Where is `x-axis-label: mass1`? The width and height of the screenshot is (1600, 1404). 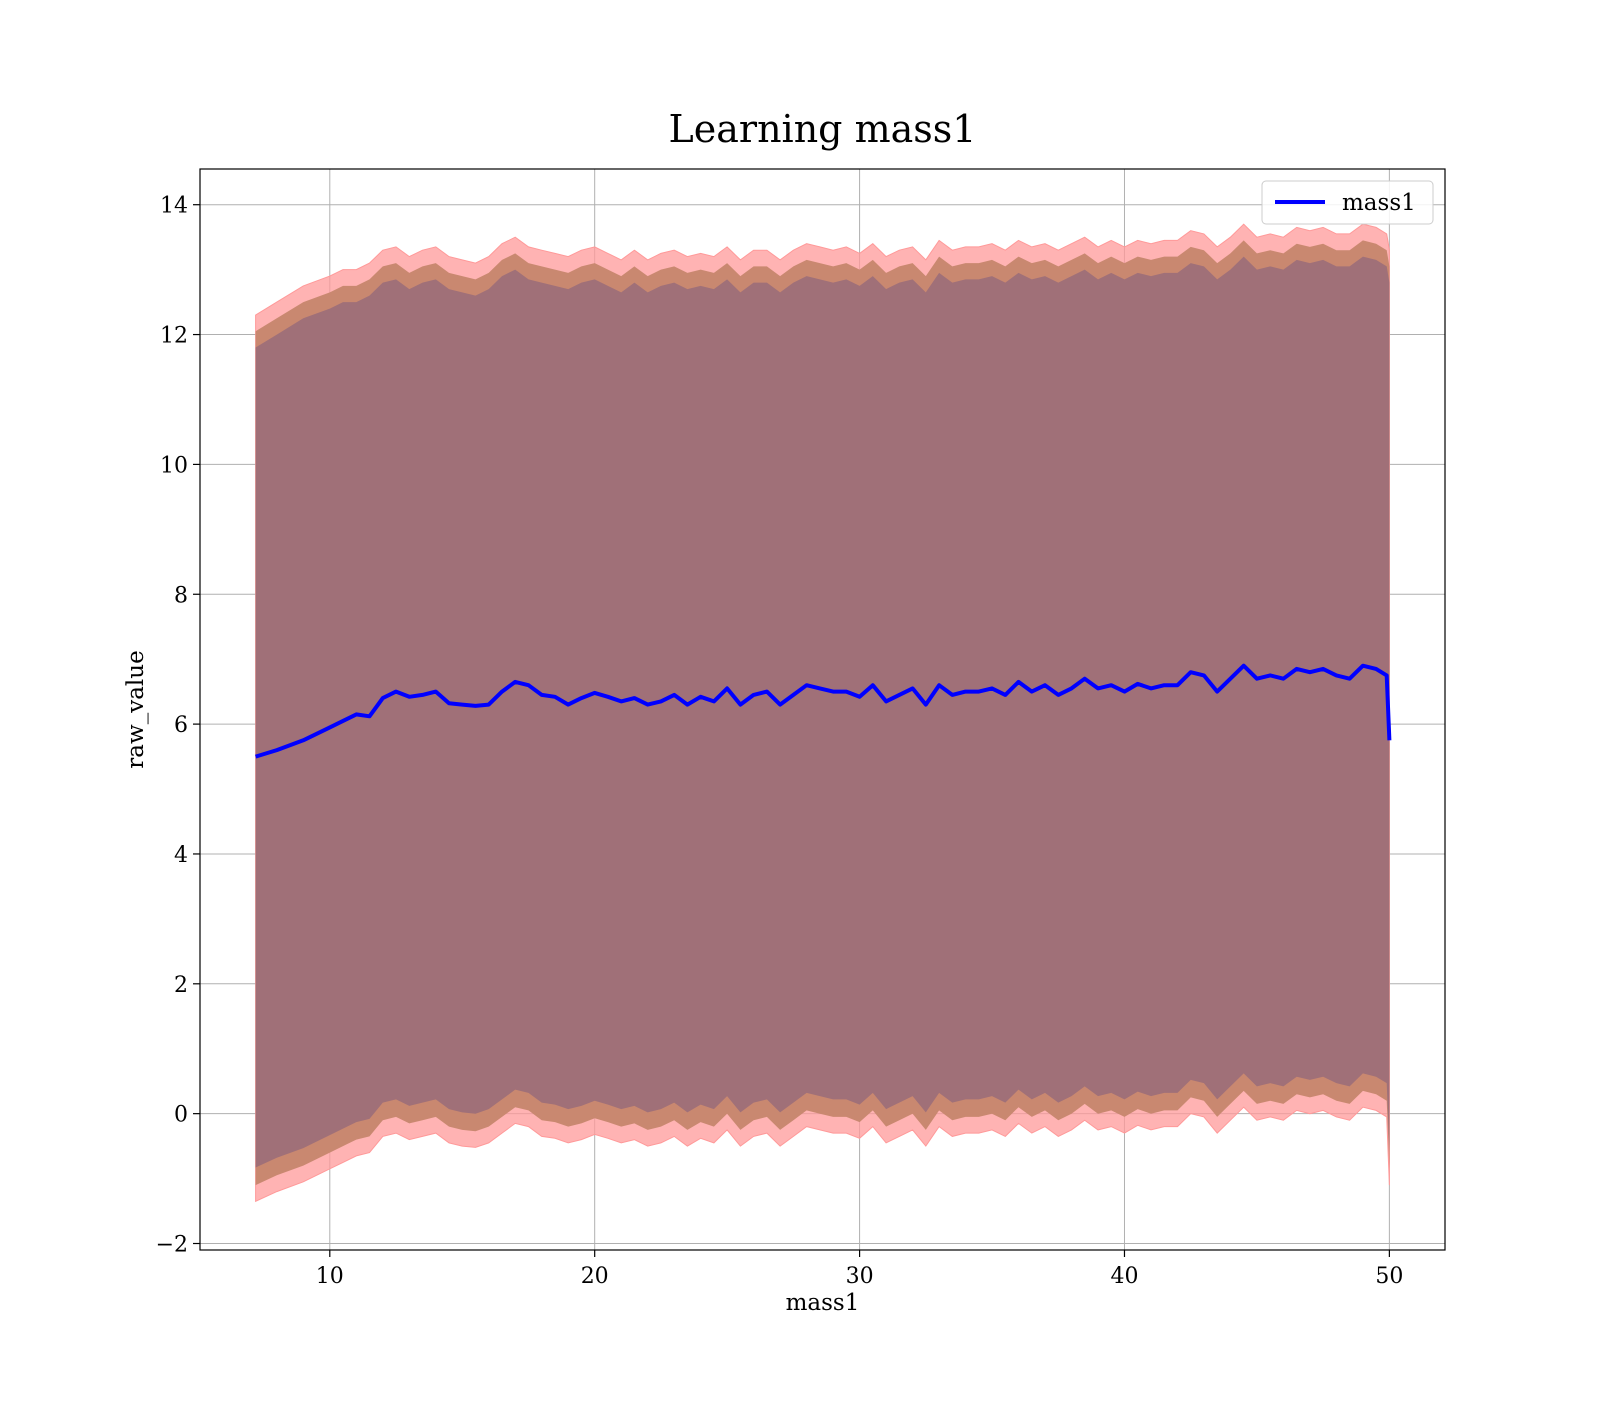 x-axis-label: mass1 is located at coordinates (823, 1303).